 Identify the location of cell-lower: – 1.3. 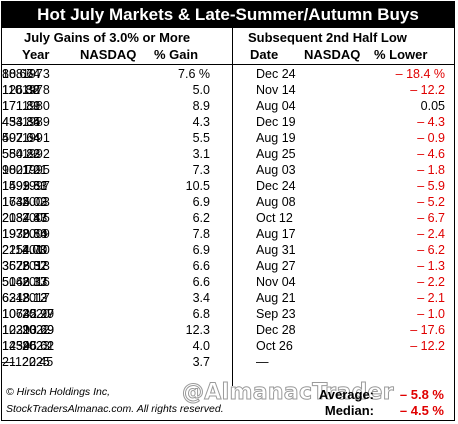
(431, 266).